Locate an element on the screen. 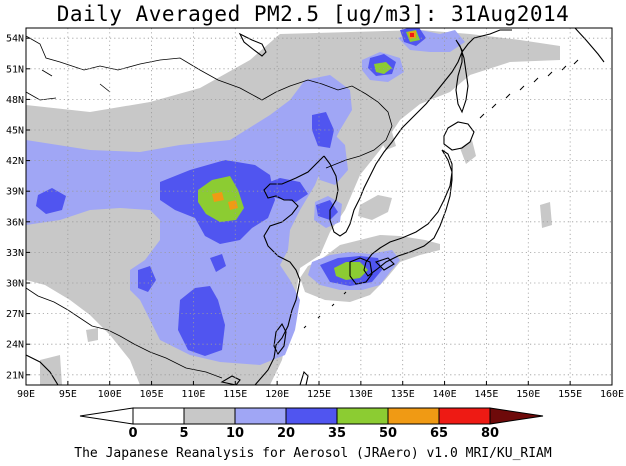 This screenshot has height=466, width=626. colorbar-label: 35 is located at coordinates (337, 433).